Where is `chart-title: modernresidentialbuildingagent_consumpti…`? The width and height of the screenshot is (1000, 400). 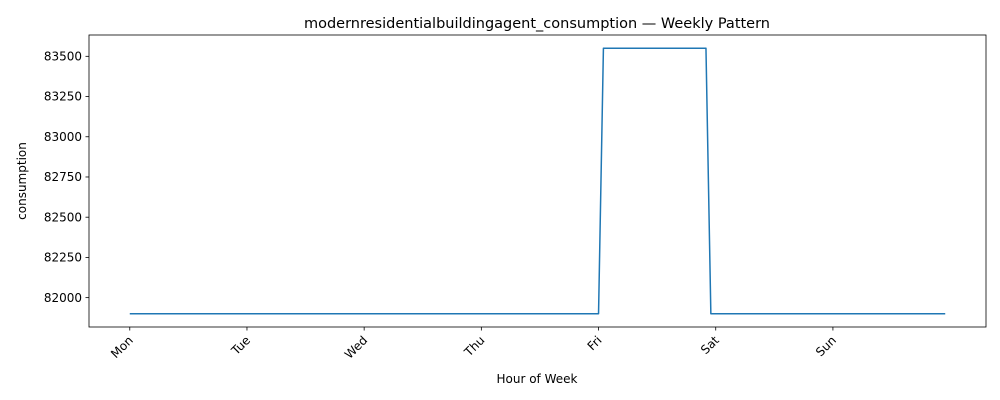
chart-title: modernresidentialbuildingagent_consumpti… is located at coordinates (537, 24).